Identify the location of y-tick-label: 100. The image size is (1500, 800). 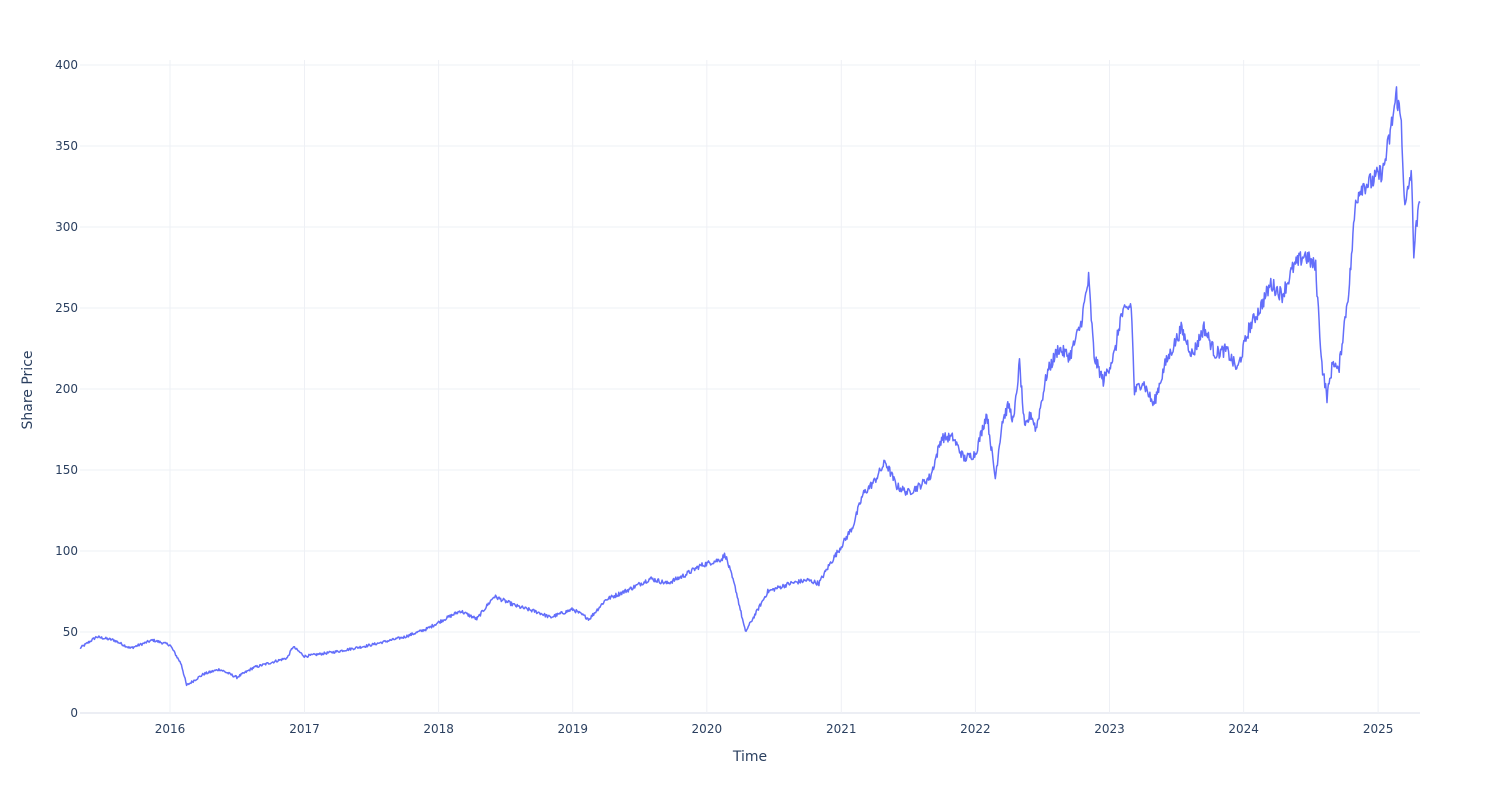
(66, 551).